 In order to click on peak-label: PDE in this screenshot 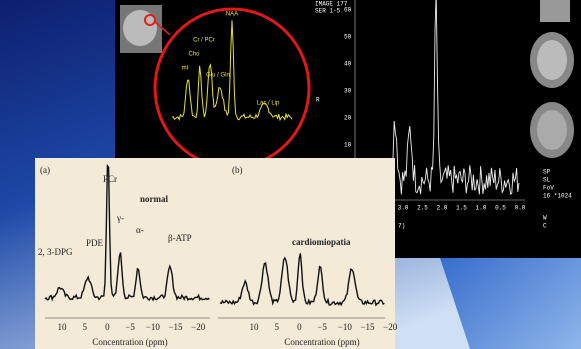, I will do `click(95, 243)`.